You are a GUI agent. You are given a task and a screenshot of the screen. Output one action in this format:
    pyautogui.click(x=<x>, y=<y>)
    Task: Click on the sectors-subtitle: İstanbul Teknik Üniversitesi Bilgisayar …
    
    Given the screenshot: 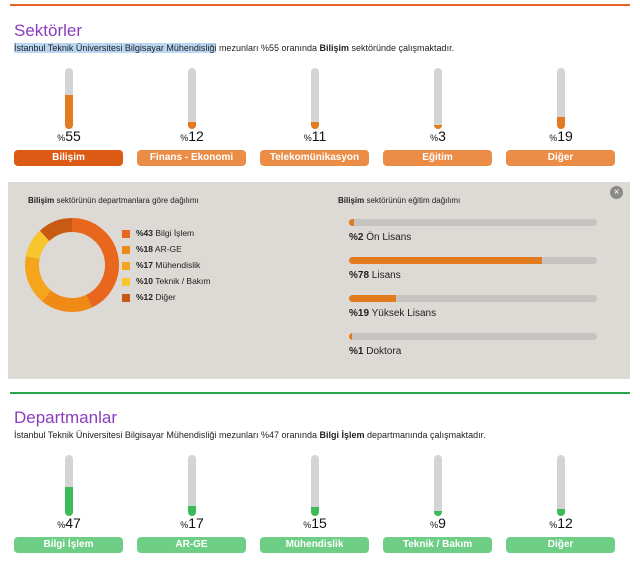 What is the action you would take?
    pyautogui.click(x=234, y=48)
    